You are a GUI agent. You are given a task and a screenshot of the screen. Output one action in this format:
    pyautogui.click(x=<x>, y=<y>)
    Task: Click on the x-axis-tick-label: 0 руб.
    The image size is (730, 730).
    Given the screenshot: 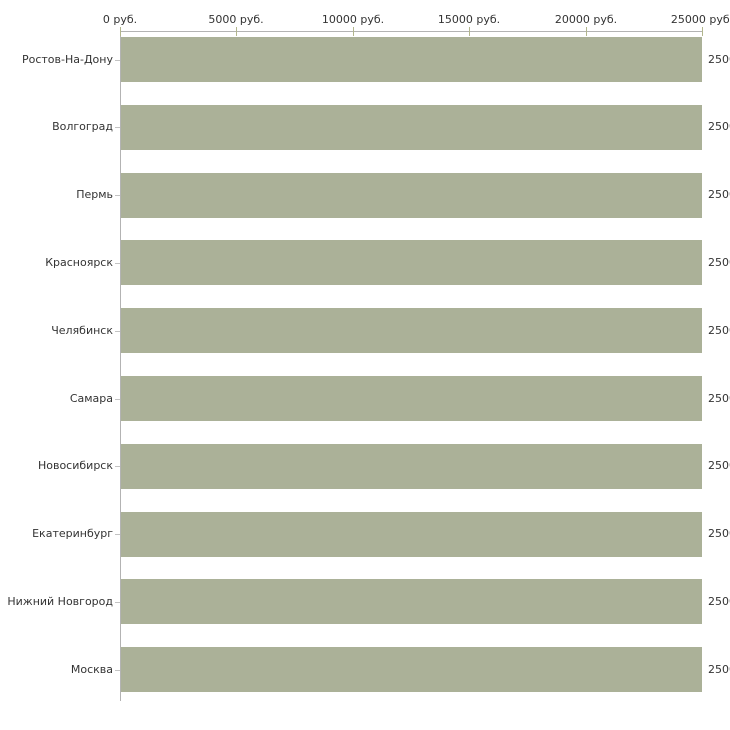 What is the action you would take?
    pyautogui.click(x=120, y=19)
    